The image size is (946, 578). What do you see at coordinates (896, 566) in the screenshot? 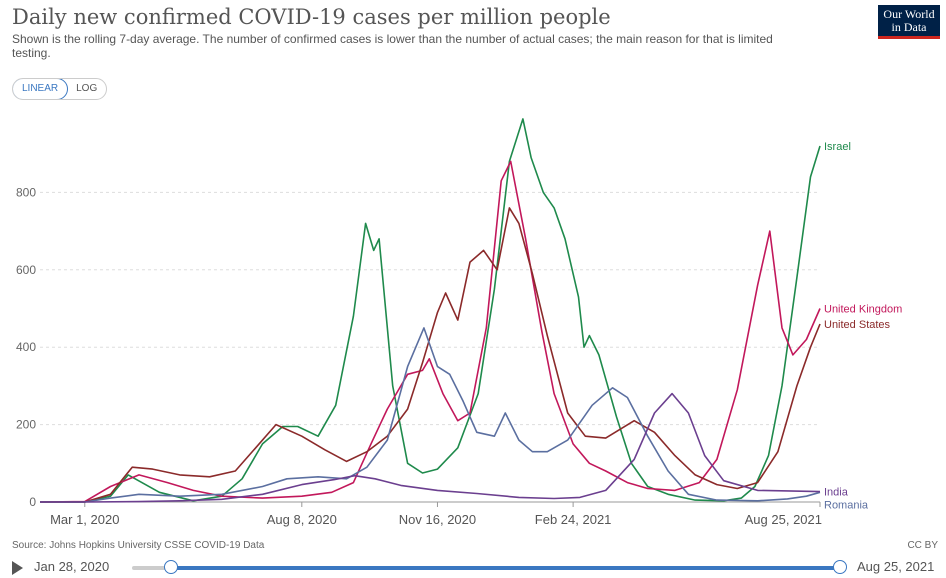
I see `timeline-end-label: Aug 25, 2021` at bounding box center [896, 566].